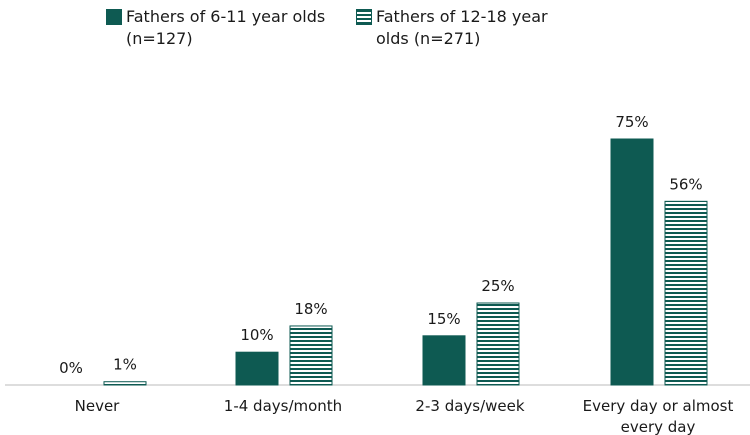 This screenshot has height=435, width=750. What do you see at coordinates (443, 319) in the screenshot?
I see `value-label: 15%` at bounding box center [443, 319].